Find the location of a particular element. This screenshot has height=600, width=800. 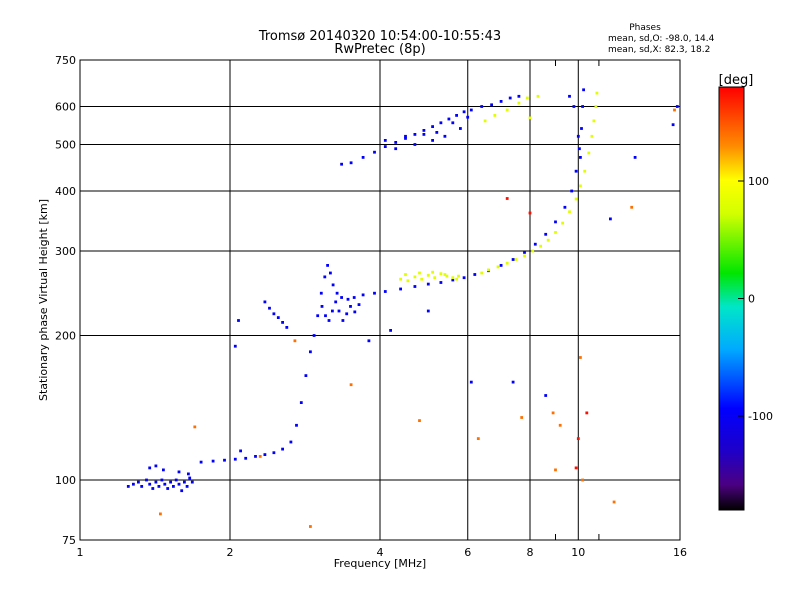

y-tick-label: 750 is located at coordinates (65, 60).